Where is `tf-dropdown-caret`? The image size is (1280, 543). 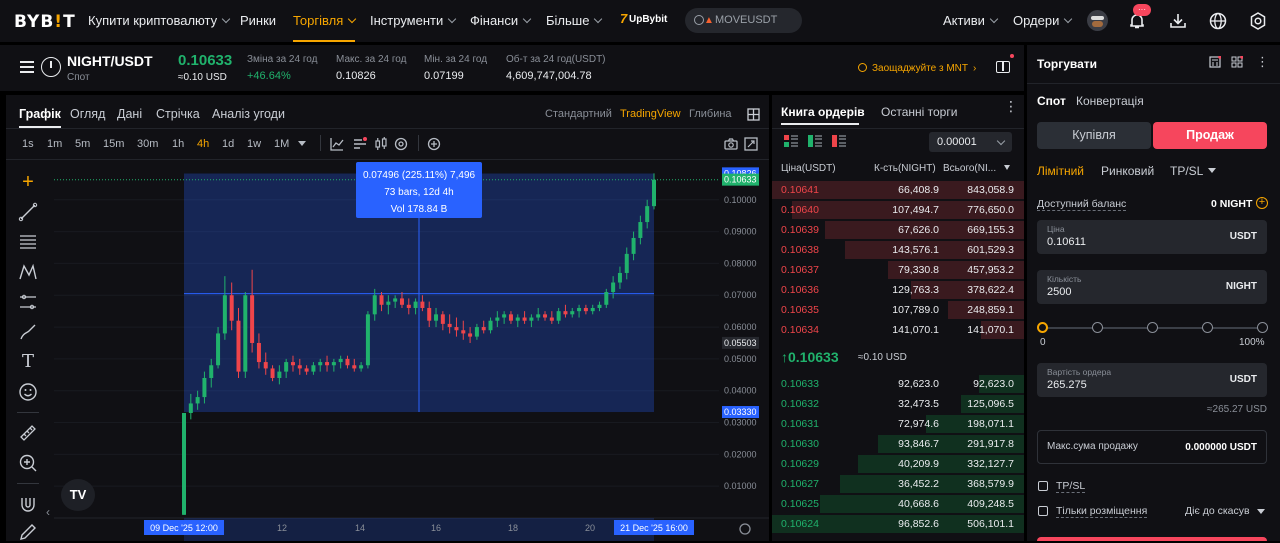 tf-dropdown-caret is located at coordinates (302, 143).